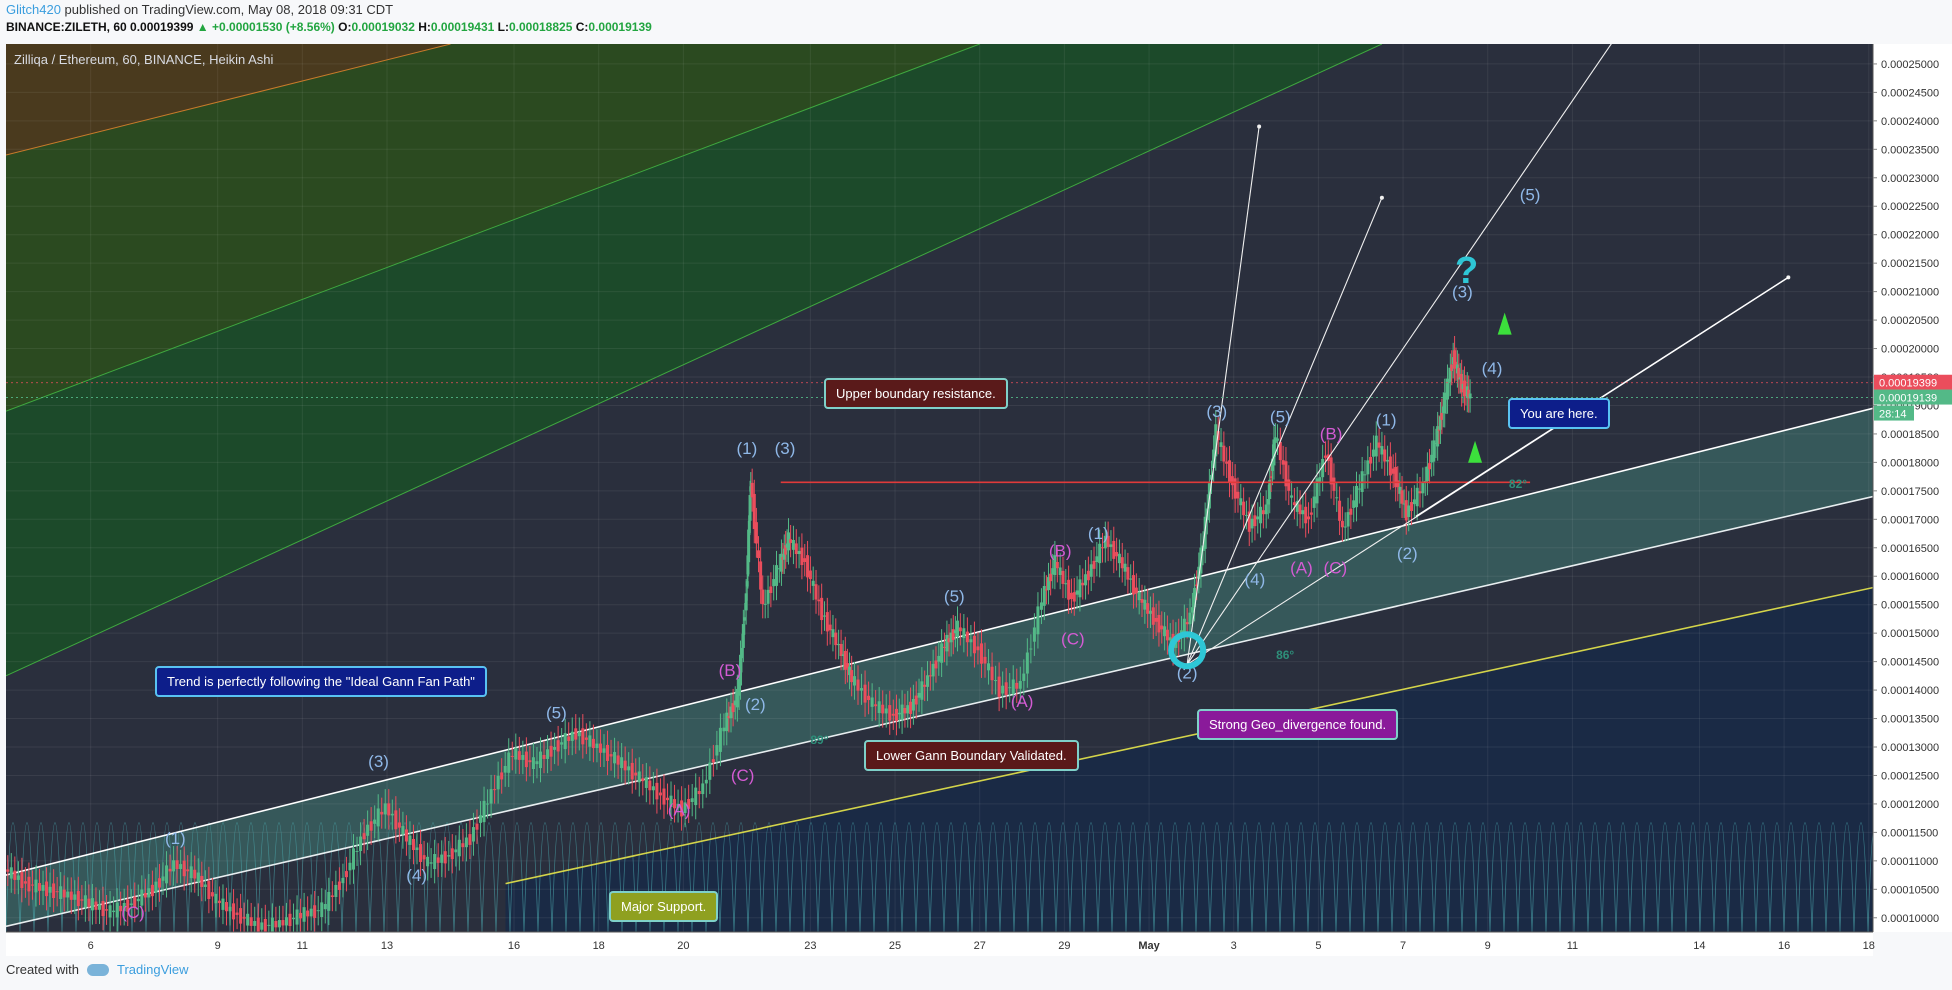  Describe the element at coordinates (1910, 435) in the screenshot. I see `y-tick-label: 0.00018500` at that location.